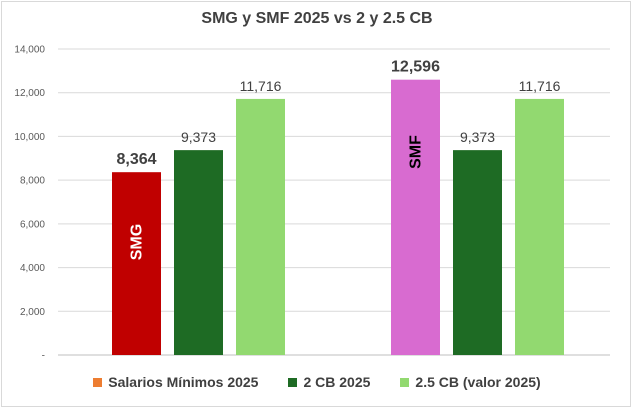 This screenshot has height=410, width=634. Describe the element at coordinates (29, 203) in the screenshot. I see `y-axis-ticks: - 2,000 4,000 6,000 8,000 10,000 12,000 14,000` at that location.